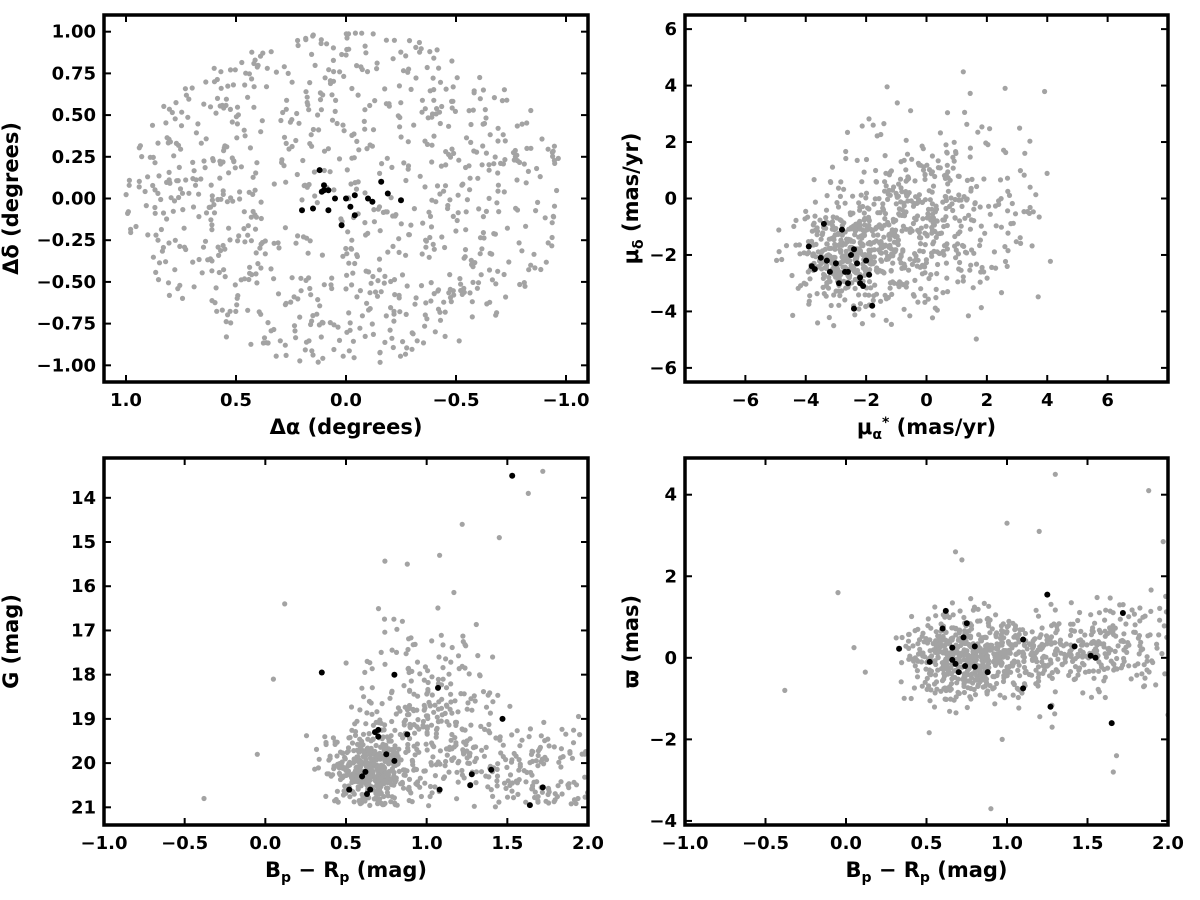  Describe the element at coordinates (67, 324) in the screenshot. I see `y-tick-label: −0.75` at that location.